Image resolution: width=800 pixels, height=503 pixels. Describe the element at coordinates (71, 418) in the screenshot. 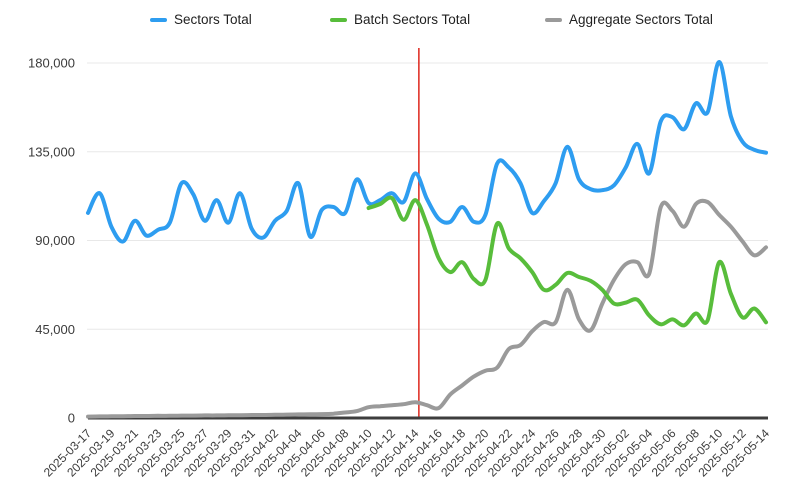

I see `y-axis-tick-label: 0` at that location.